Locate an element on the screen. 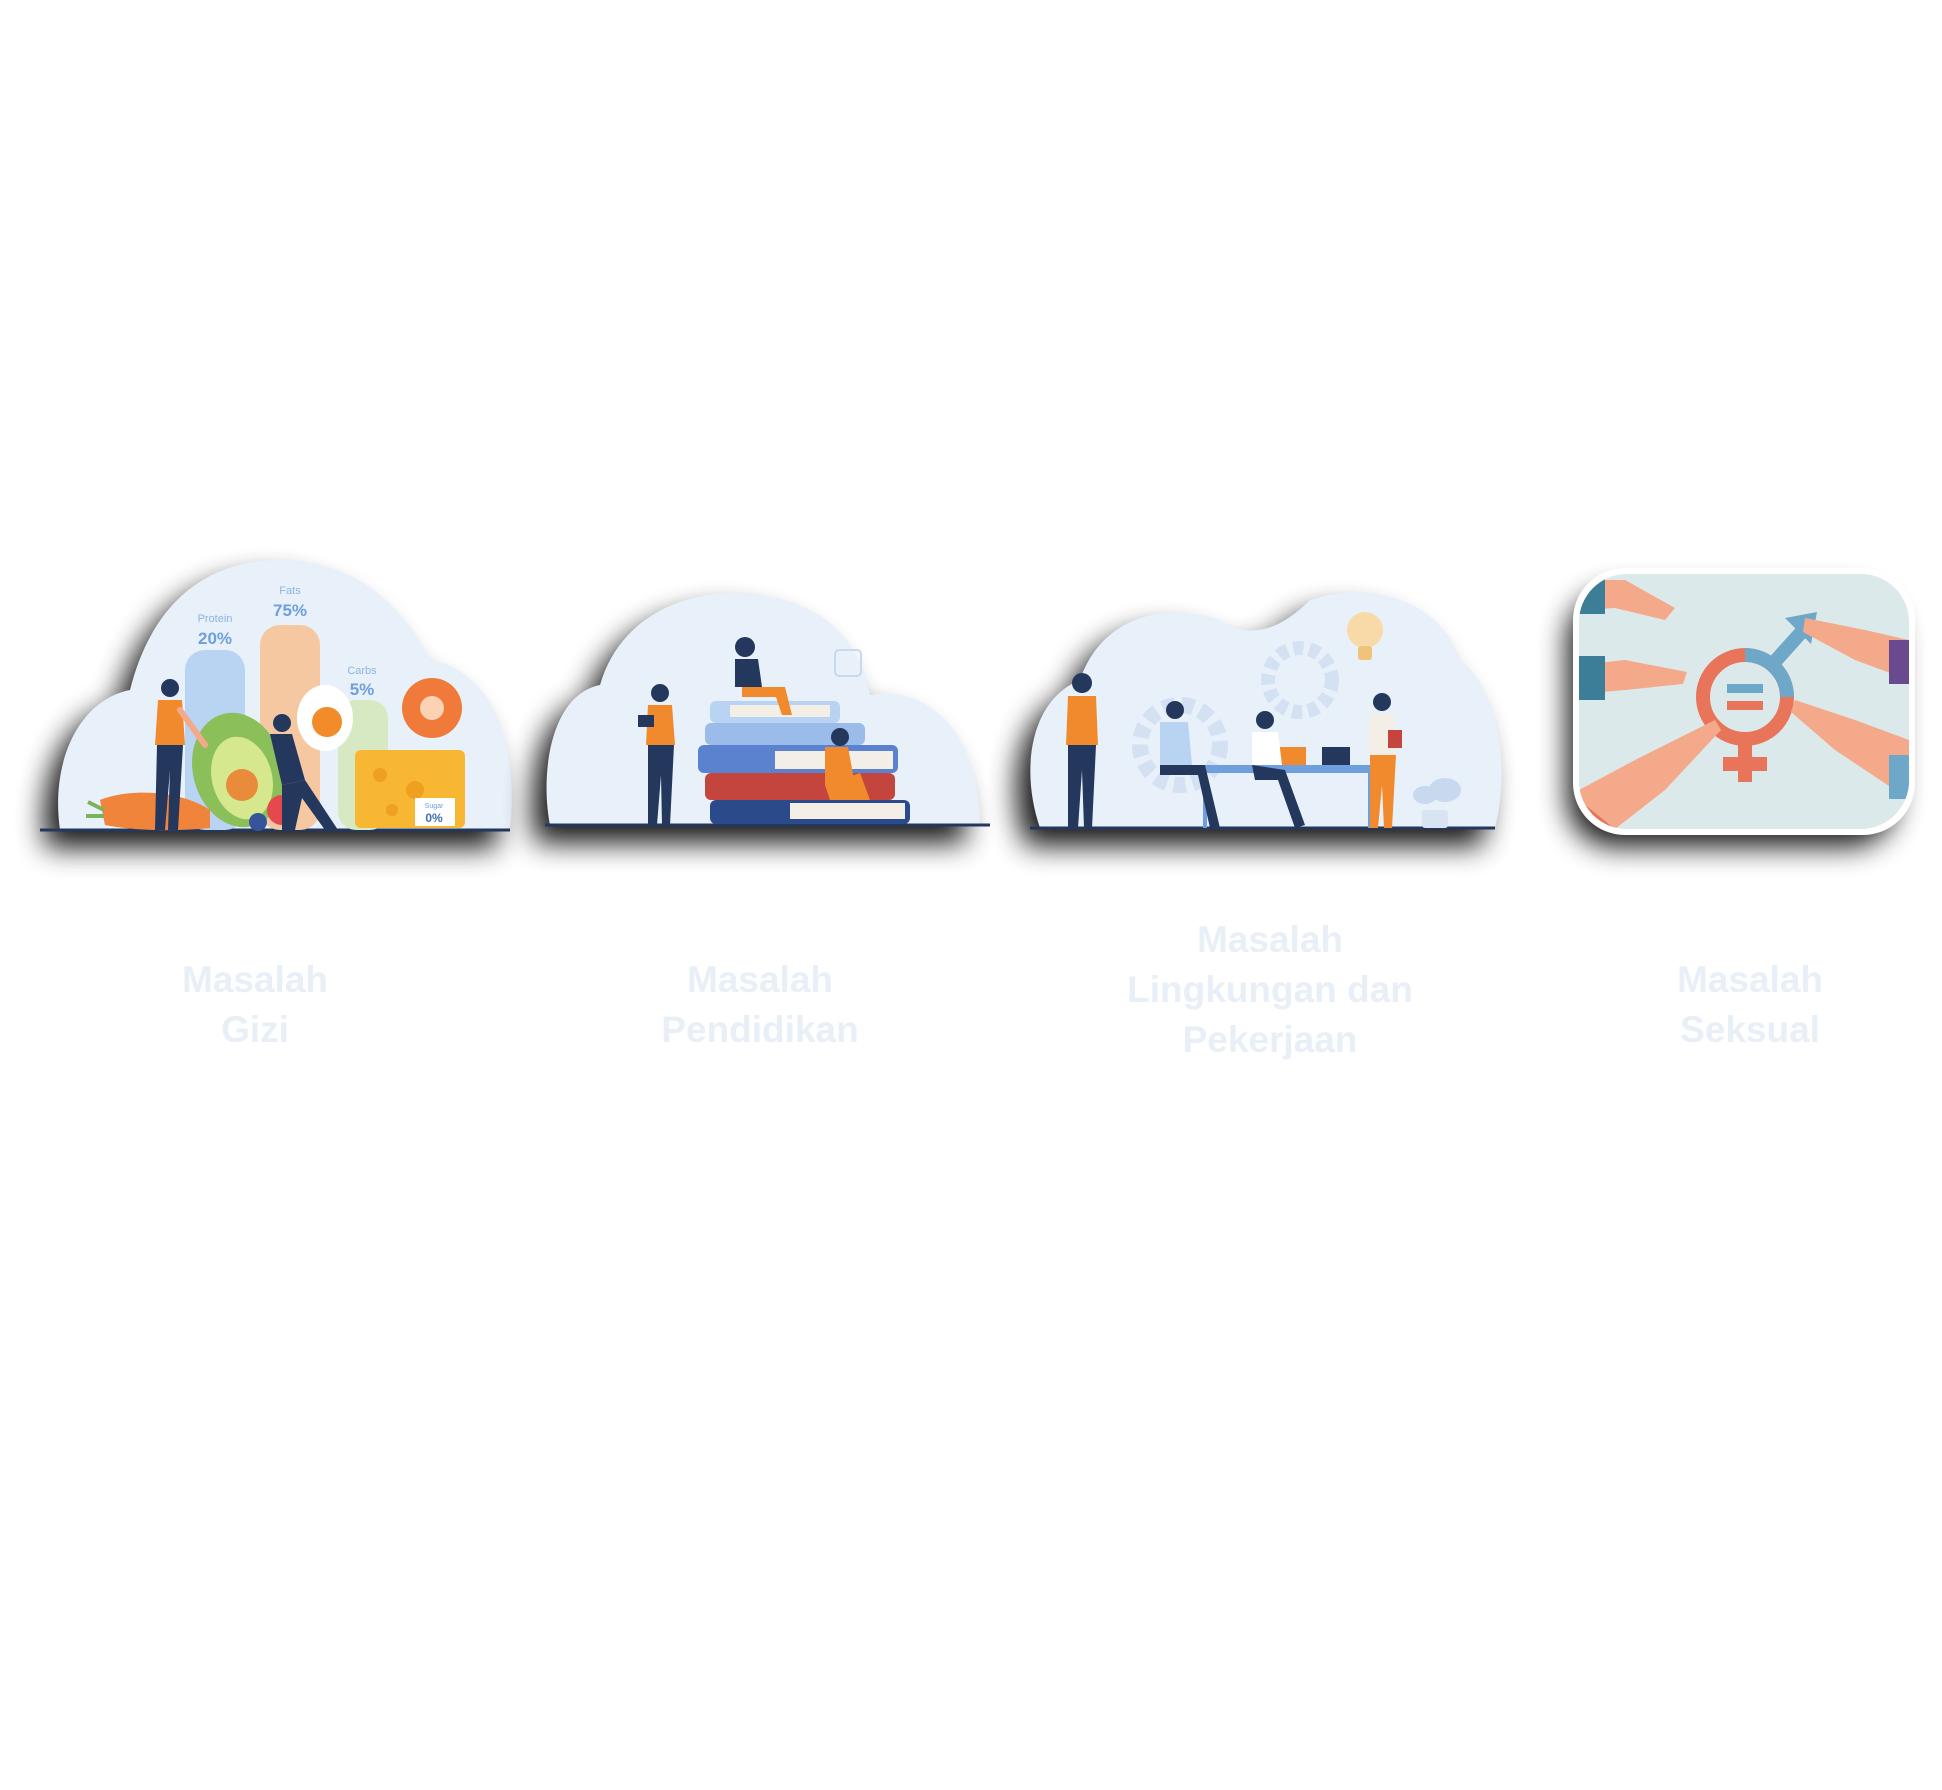 The image size is (1942, 1790). lightbulb-icon is located at coordinates (1365, 636).